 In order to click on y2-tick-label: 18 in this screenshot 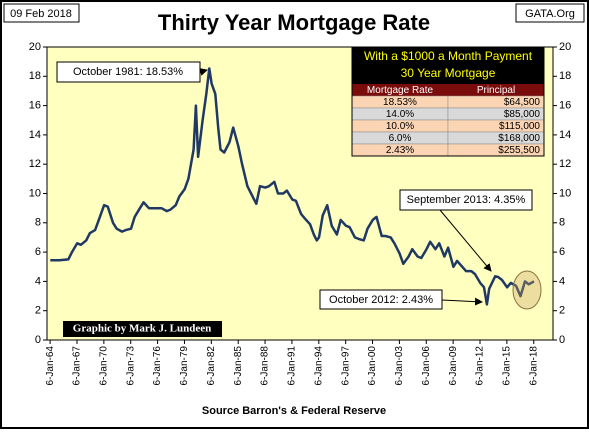, I will do `click(565, 76)`.